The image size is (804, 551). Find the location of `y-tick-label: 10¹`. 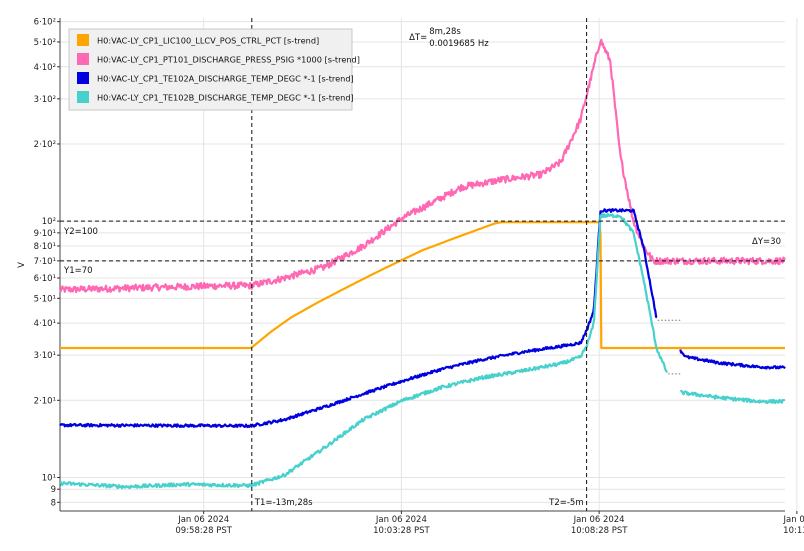

y-tick-label: 10¹ is located at coordinates (49, 478).